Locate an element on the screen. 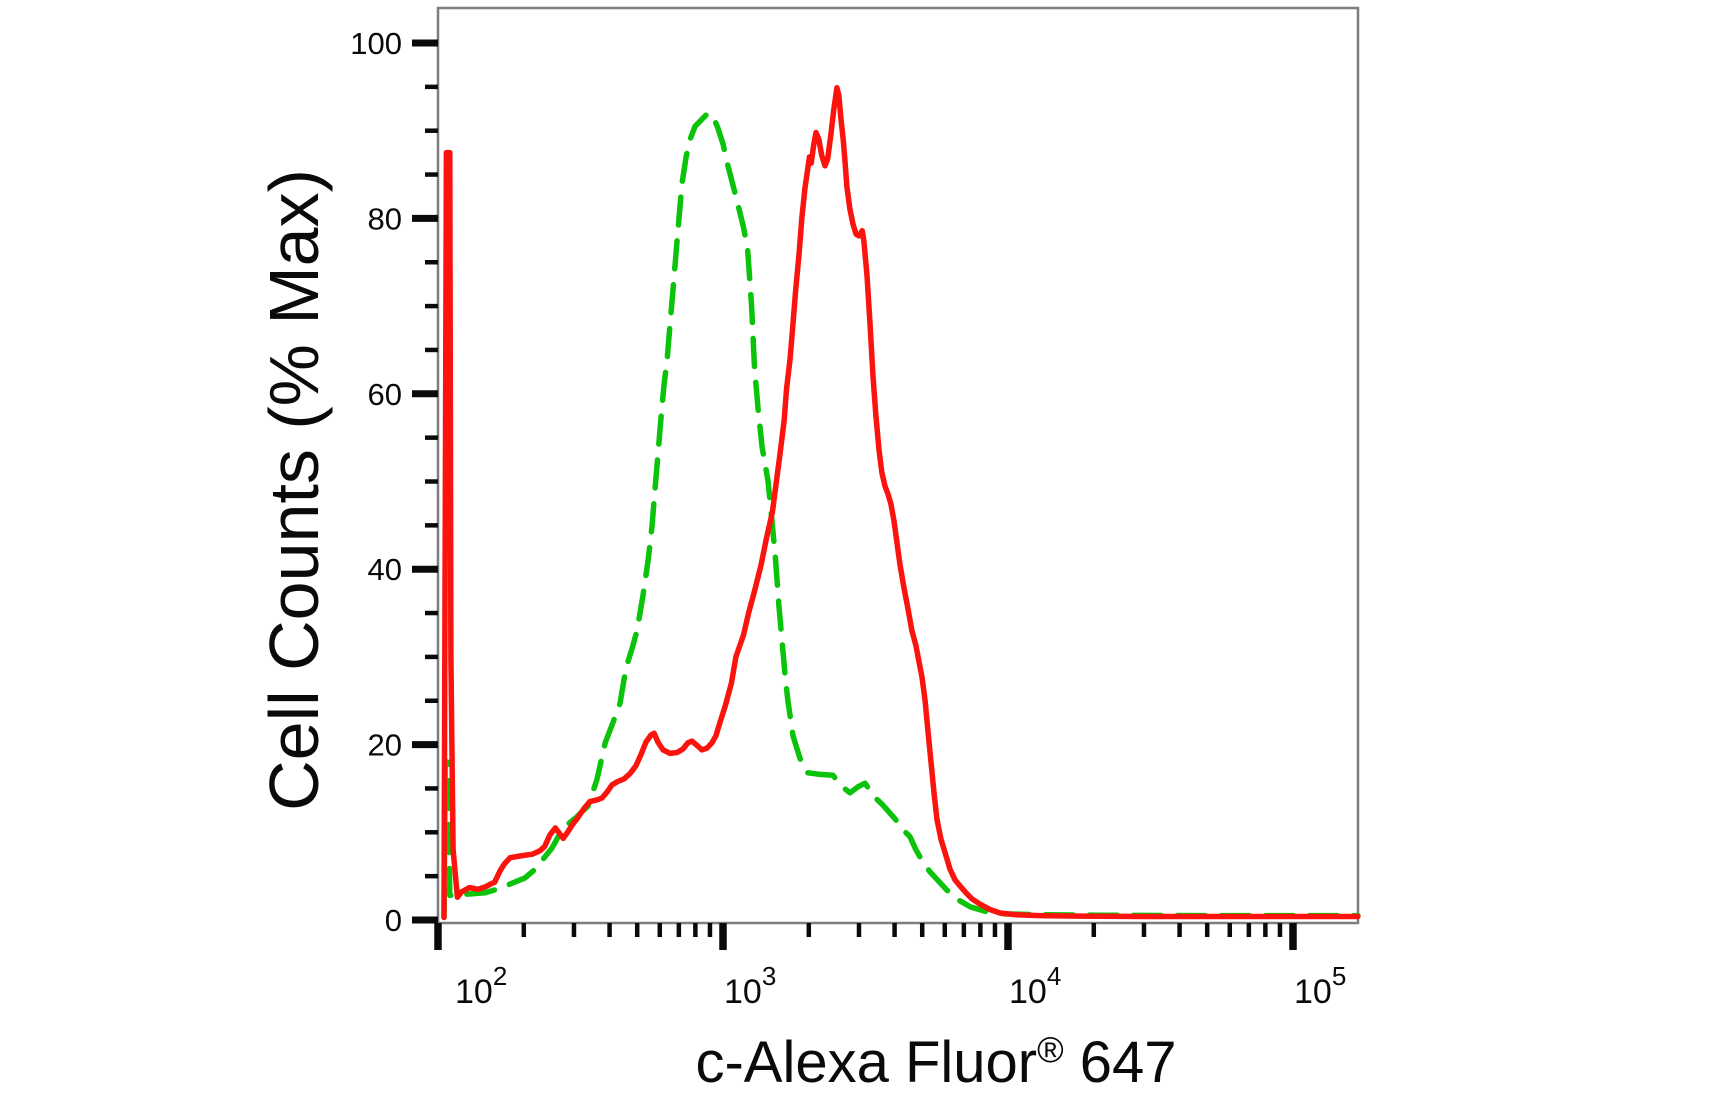  x-axis-title: c-Alexa Fluor® 647 is located at coordinates (935, 1062).